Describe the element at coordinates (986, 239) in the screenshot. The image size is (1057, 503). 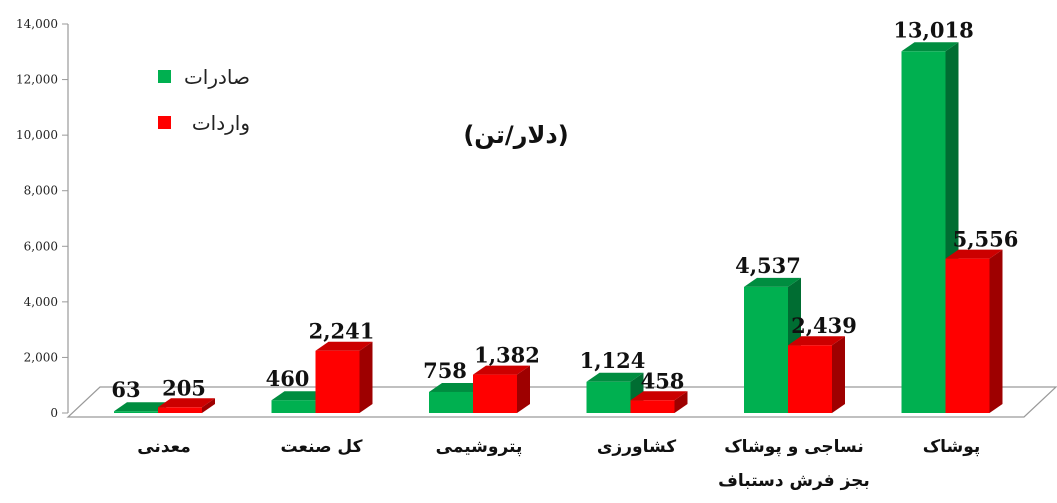
I see `value-label-imports-5: 5,556` at that location.